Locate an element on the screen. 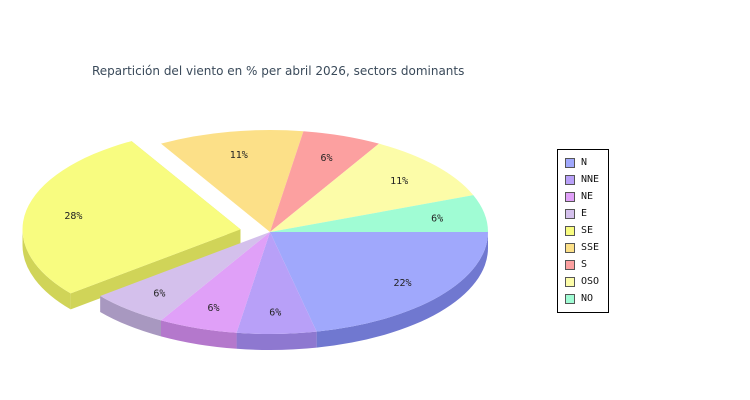  pie-slice-s is located at coordinates (324, 181).